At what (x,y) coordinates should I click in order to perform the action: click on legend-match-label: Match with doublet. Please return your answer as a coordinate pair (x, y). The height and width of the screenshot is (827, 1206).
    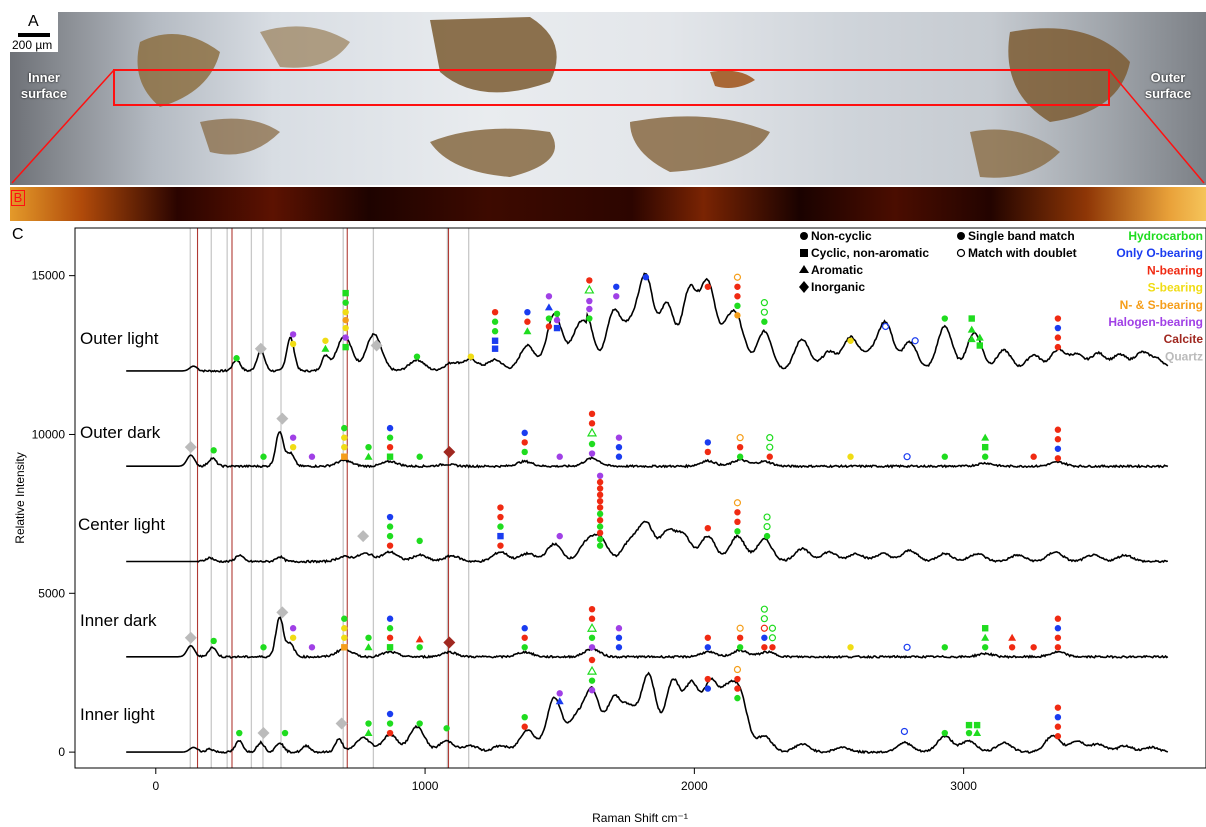
    Looking at the image, I should click on (1022, 253).